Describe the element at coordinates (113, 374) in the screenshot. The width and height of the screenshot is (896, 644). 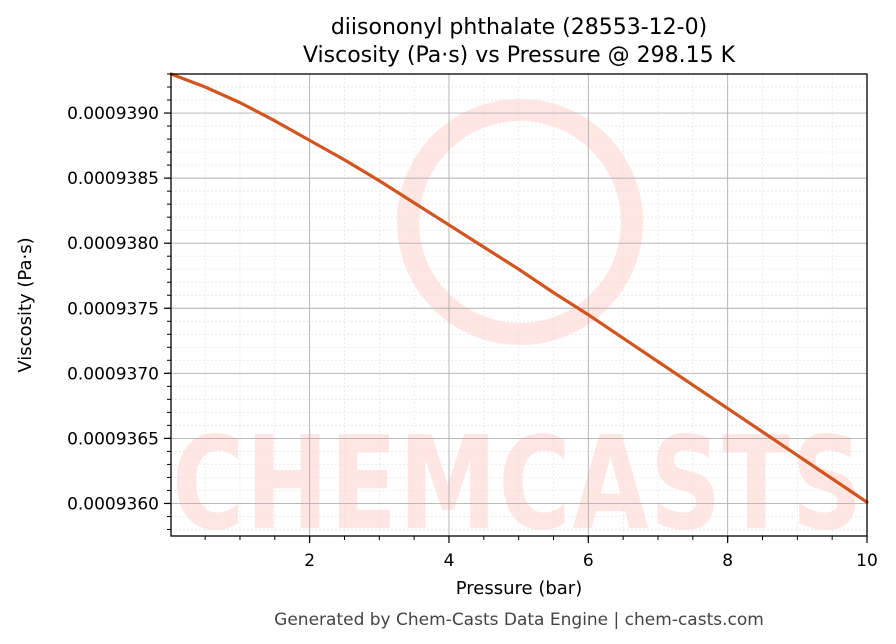
I see `y-tick-label: 0.0009370` at that location.